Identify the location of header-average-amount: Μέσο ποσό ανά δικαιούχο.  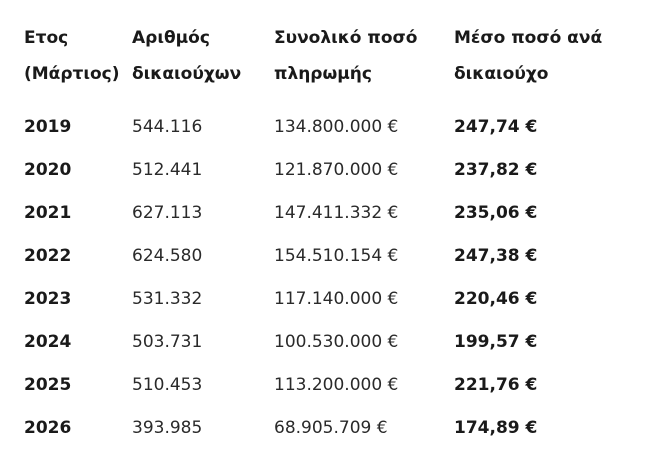
(549, 63).